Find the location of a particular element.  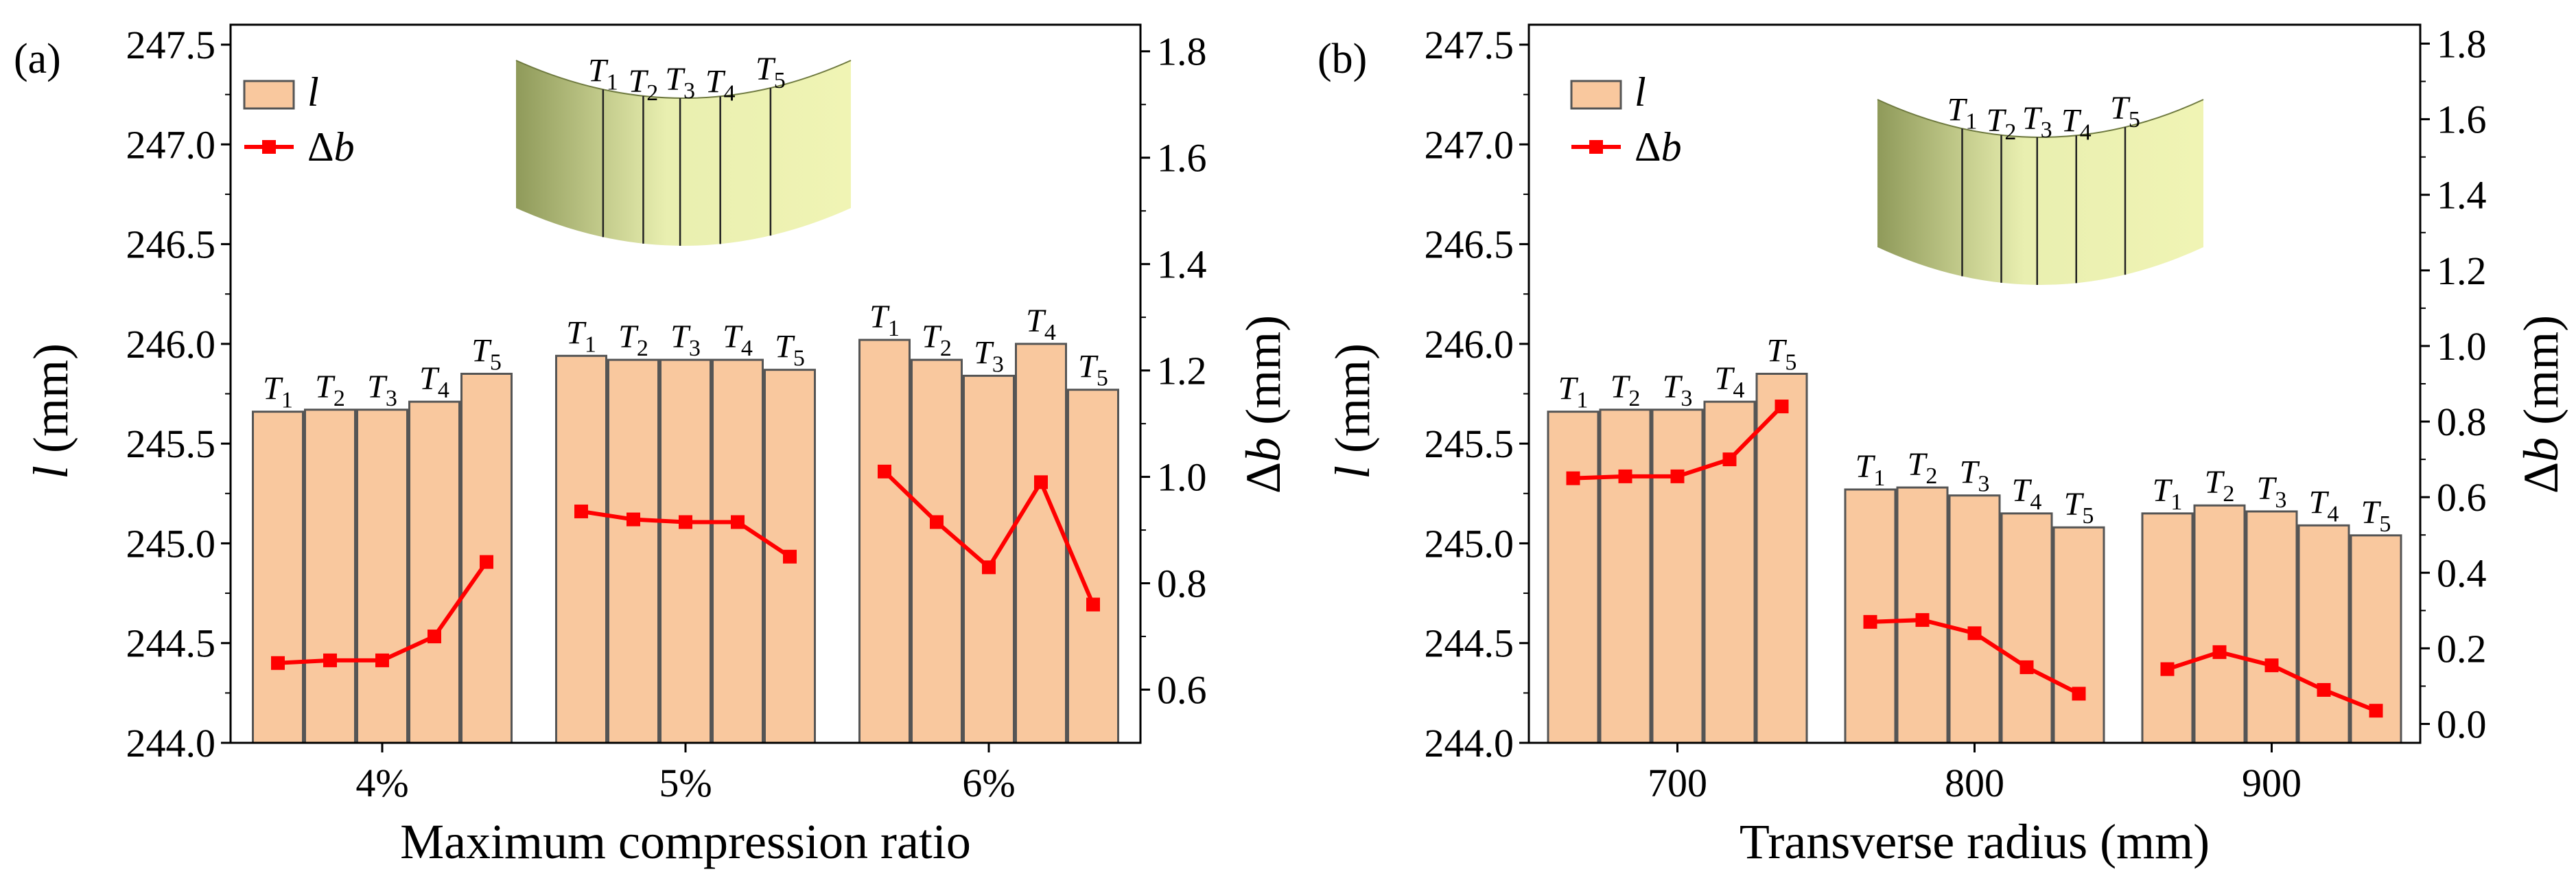

bar-6%-T2 is located at coordinates (937, 551).